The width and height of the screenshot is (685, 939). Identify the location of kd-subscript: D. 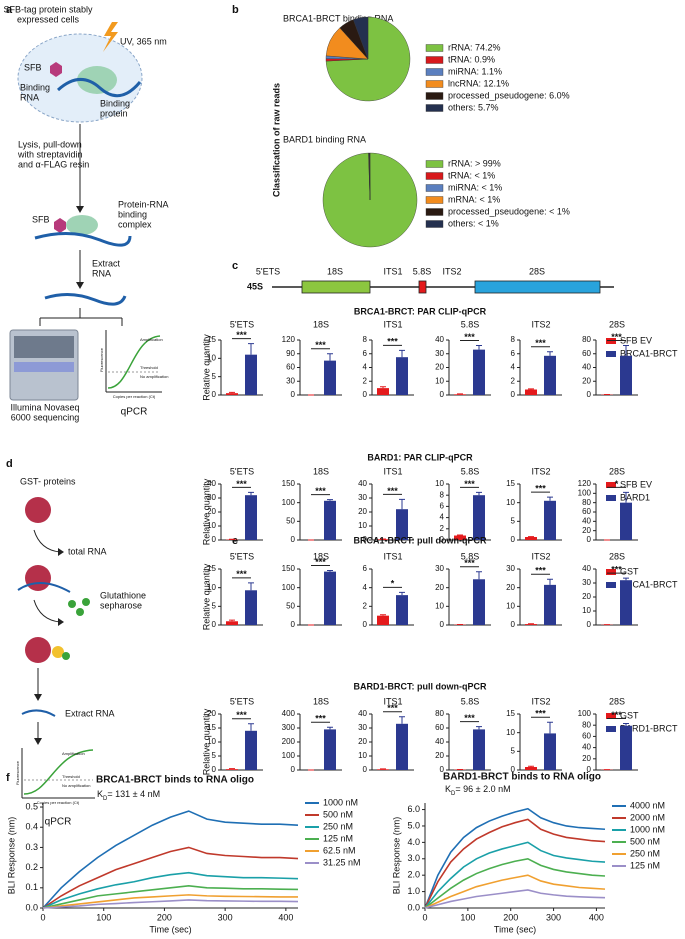
(453, 794).